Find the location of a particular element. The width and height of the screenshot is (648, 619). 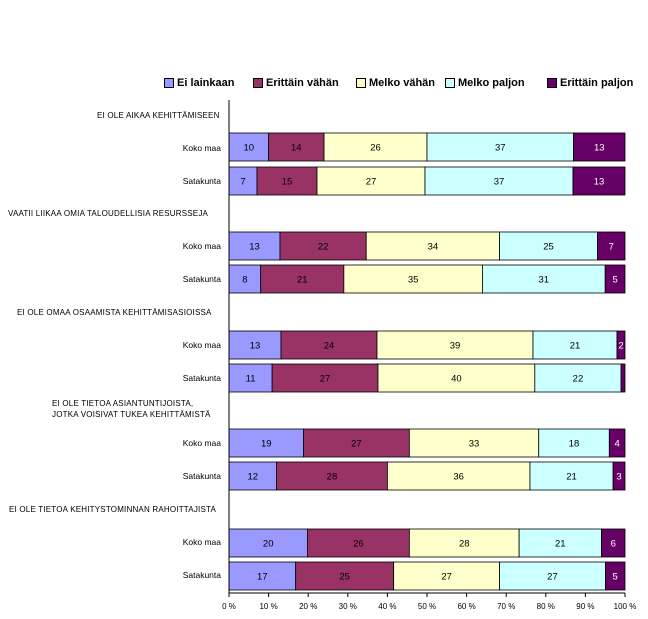

data-label: 24 is located at coordinates (329, 346).